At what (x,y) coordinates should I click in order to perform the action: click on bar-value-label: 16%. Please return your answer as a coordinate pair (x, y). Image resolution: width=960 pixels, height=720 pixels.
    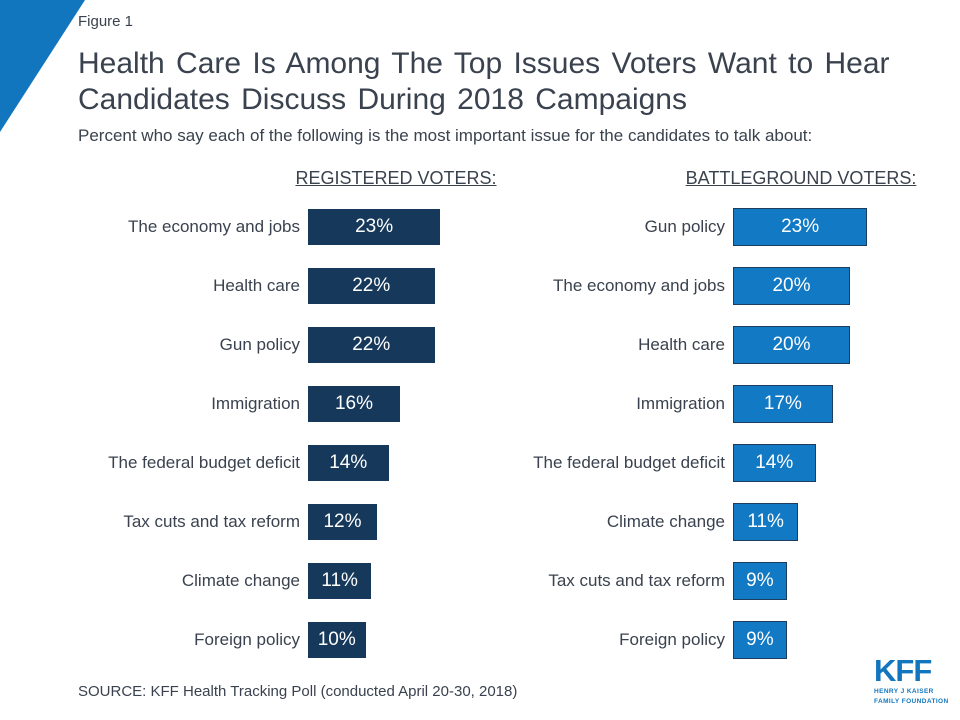
    Looking at the image, I should click on (354, 403).